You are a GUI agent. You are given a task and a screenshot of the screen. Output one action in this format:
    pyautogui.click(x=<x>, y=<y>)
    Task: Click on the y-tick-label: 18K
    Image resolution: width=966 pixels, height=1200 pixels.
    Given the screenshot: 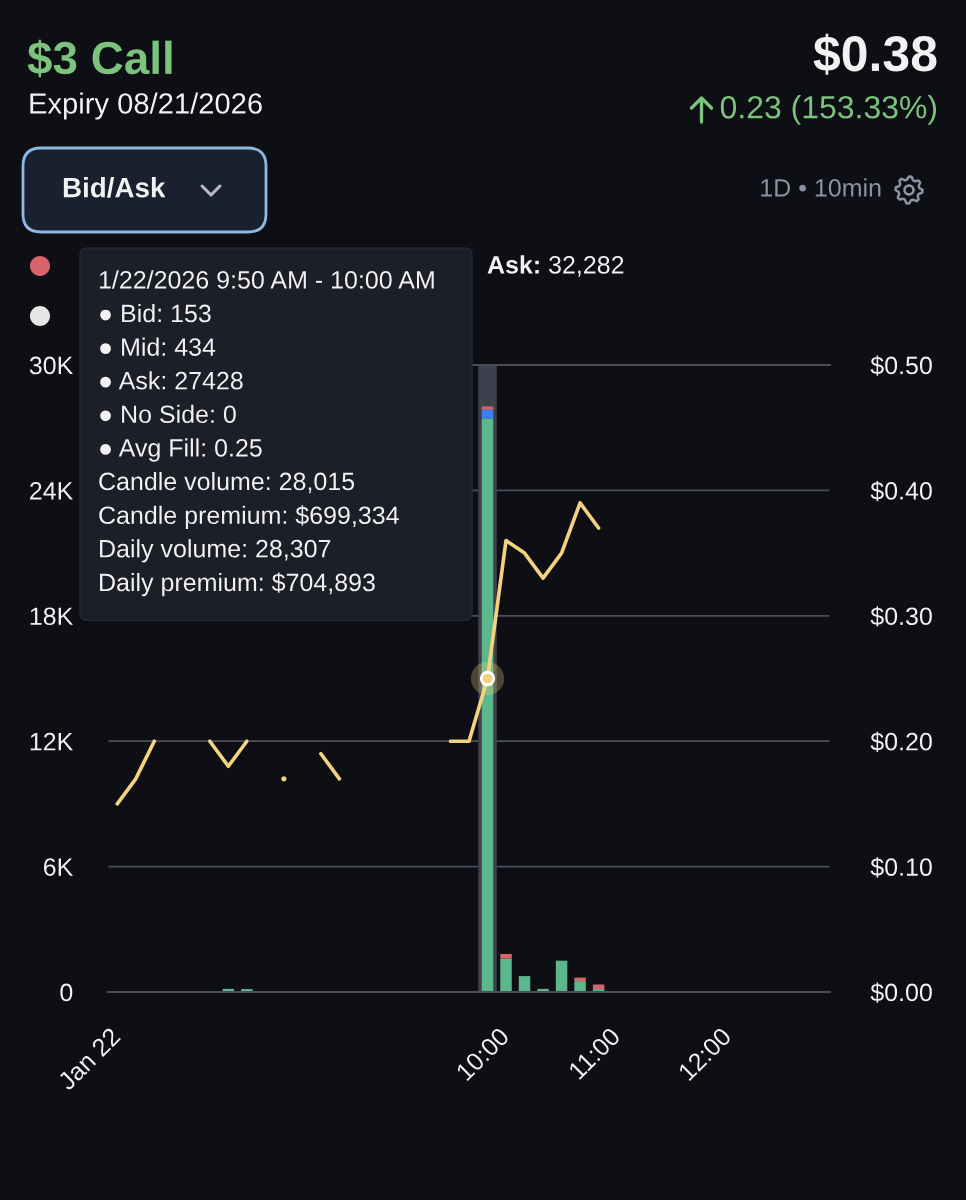 What is the action you would take?
    pyautogui.click(x=51, y=616)
    